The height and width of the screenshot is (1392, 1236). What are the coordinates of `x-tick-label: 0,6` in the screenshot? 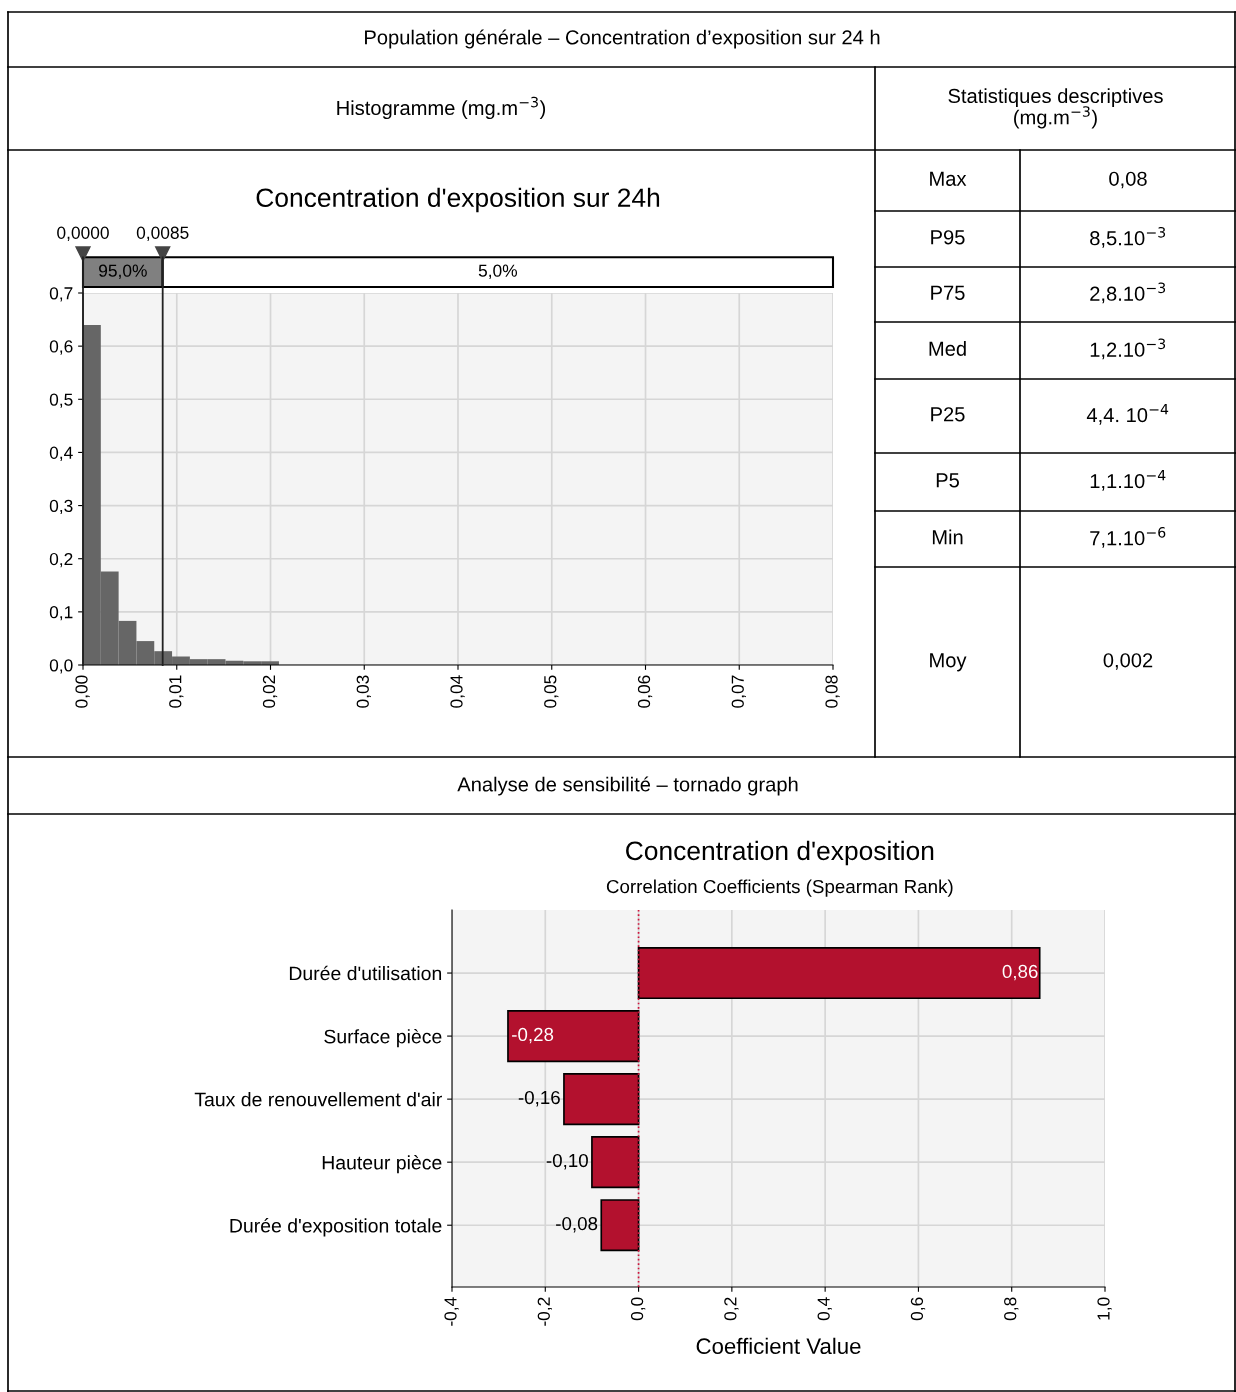 It's located at (918, 1309).